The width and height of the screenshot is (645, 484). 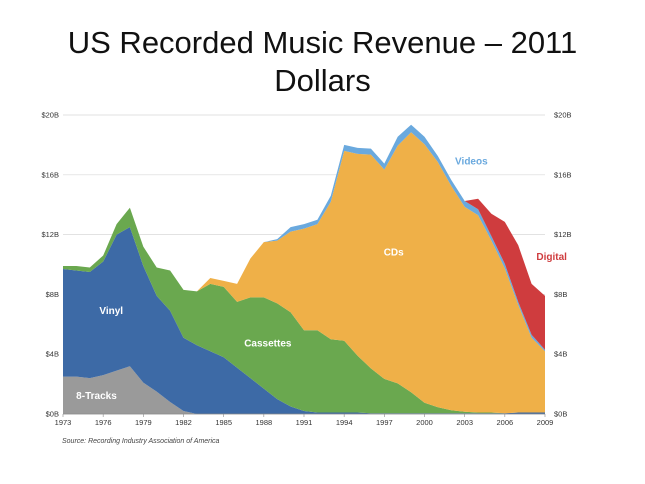 What do you see at coordinates (384, 422) in the screenshot?
I see `x-tick-label: 1997` at bounding box center [384, 422].